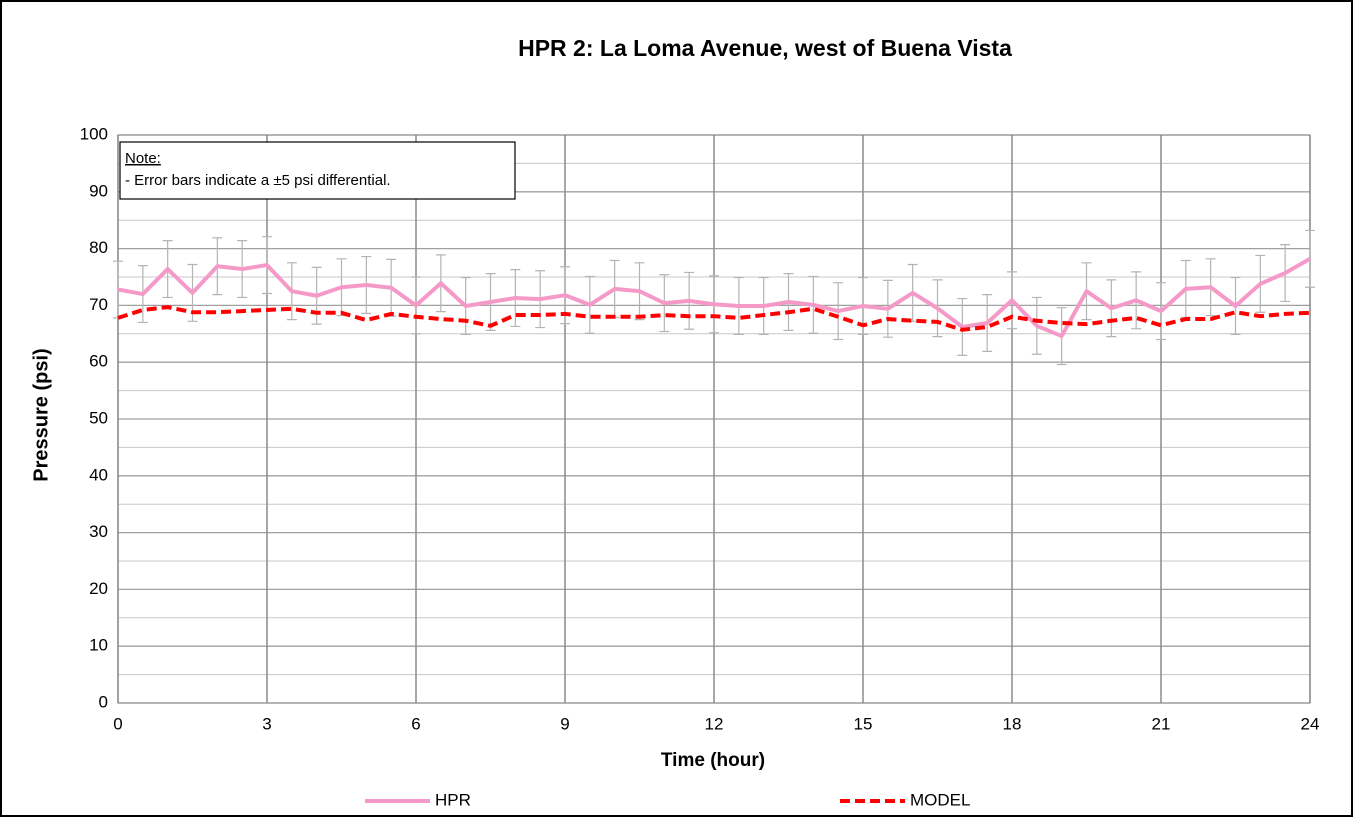 Image resolution: width=1353 pixels, height=817 pixels. Describe the element at coordinates (98, 417) in the screenshot. I see `y-tick-label: 50` at that location.